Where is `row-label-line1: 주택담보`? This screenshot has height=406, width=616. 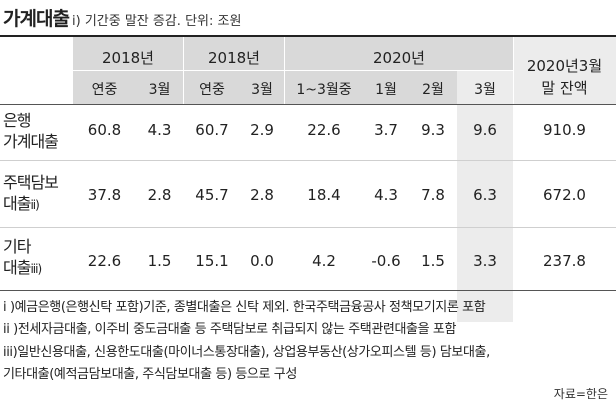 row-label-line1: 주택담보 is located at coordinates (31, 182).